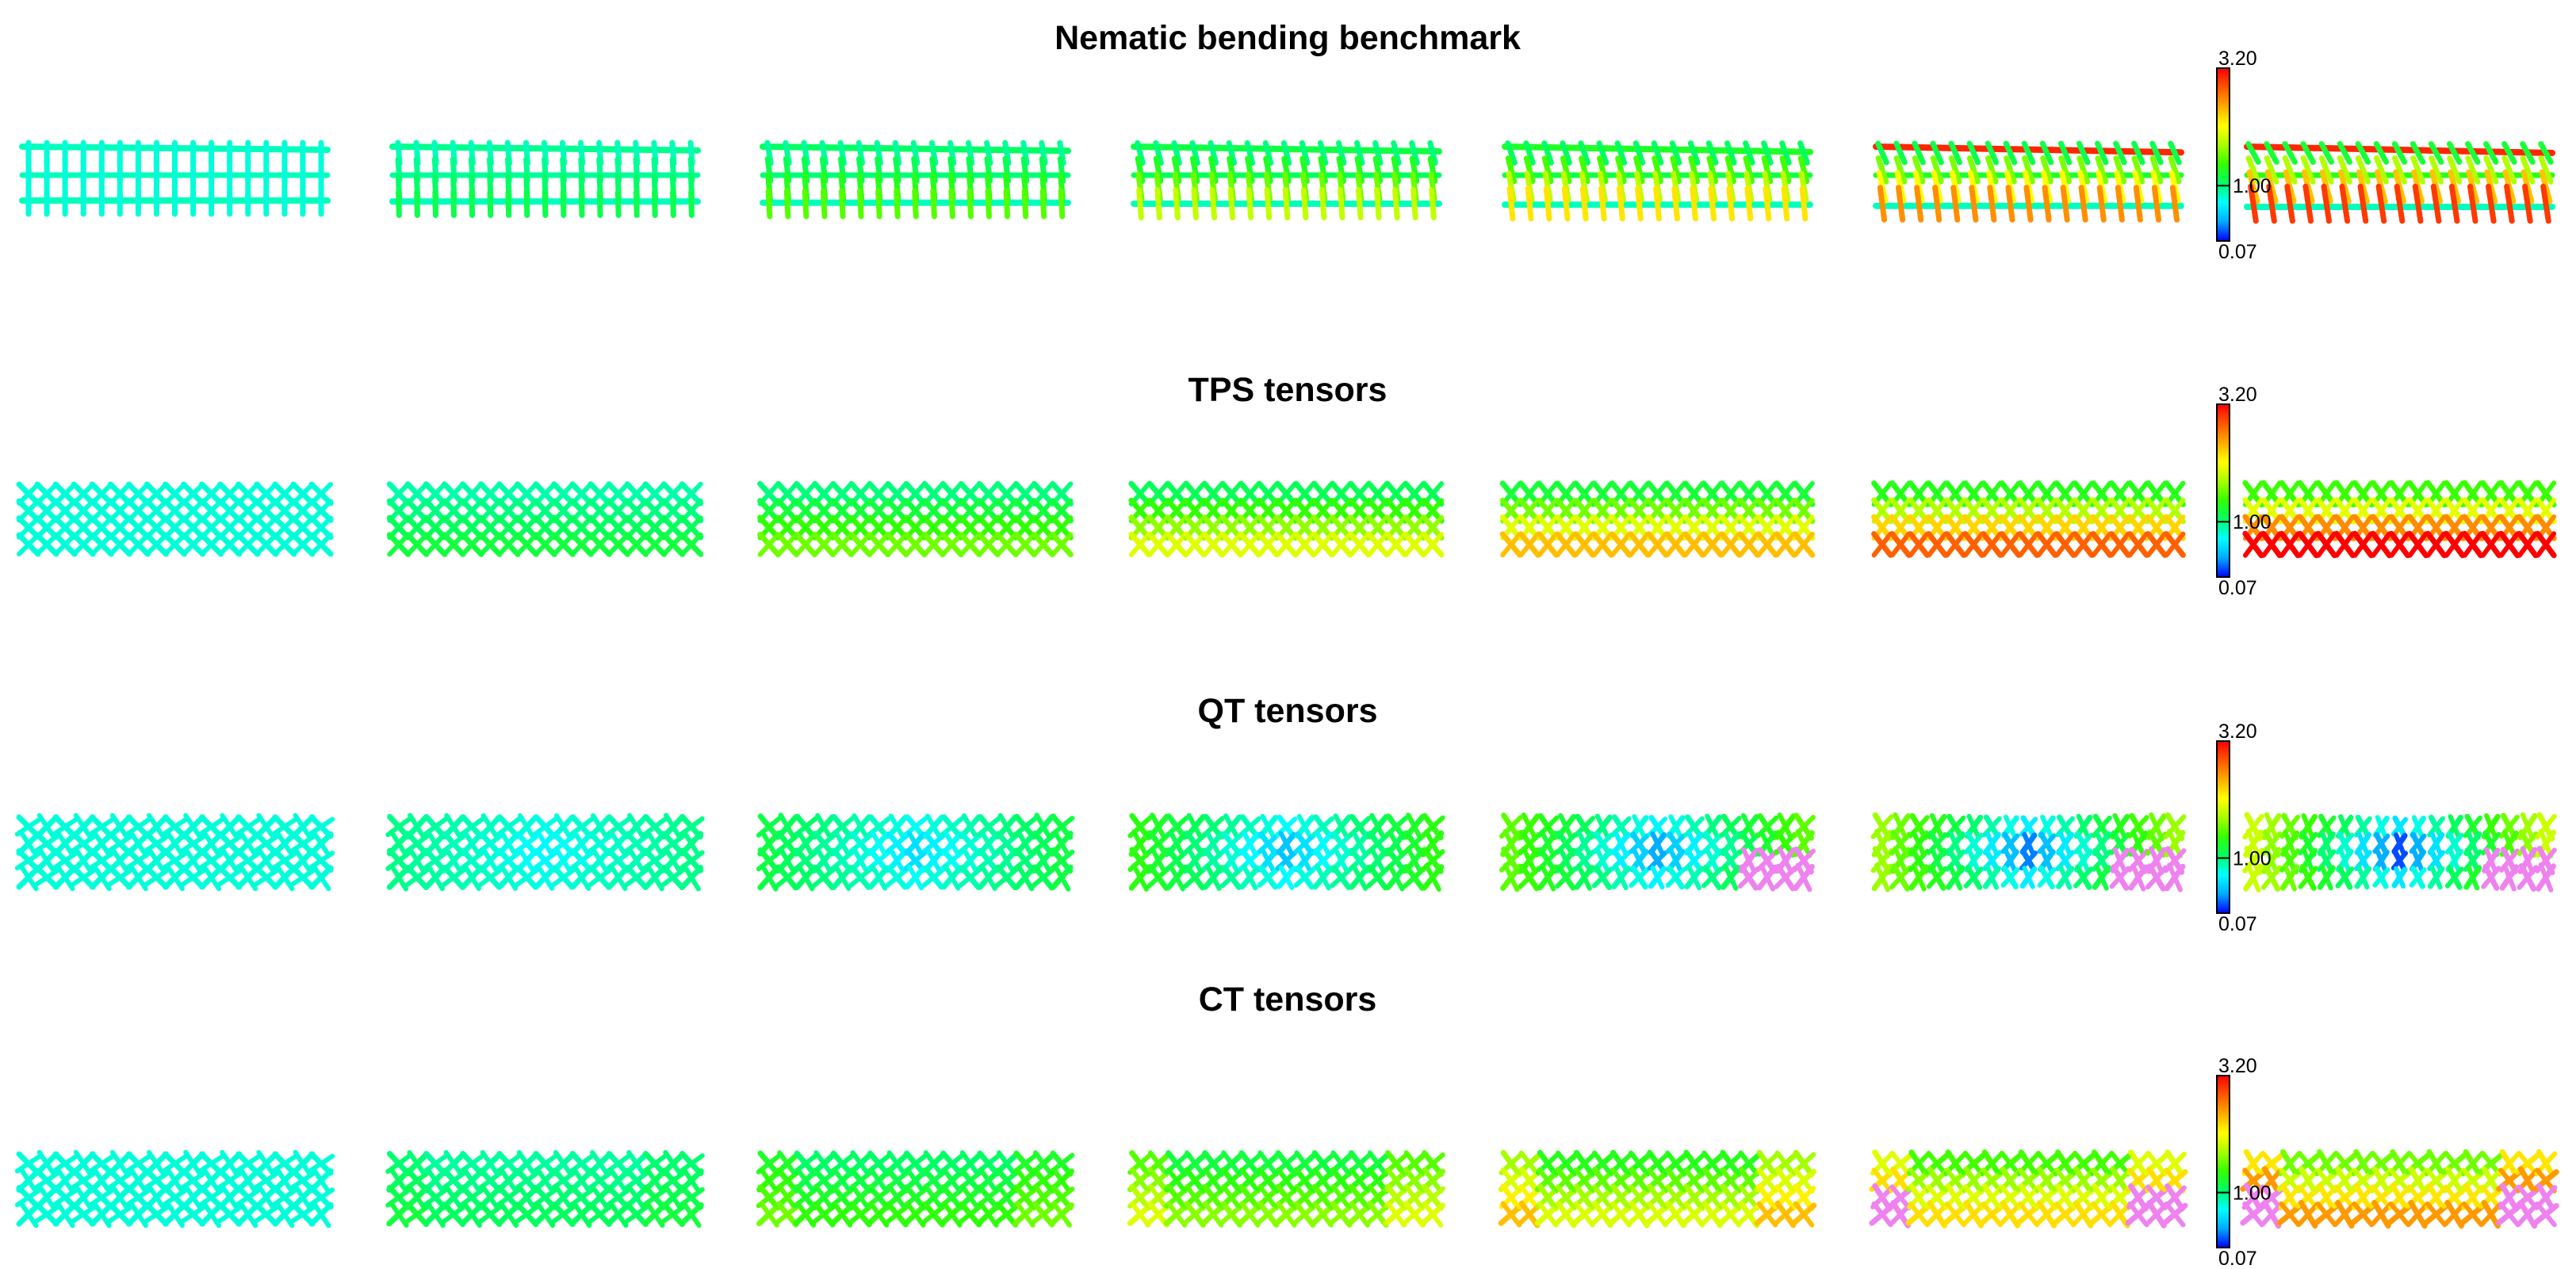  I want to click on colorbar-gradient, so click(2223, 827).